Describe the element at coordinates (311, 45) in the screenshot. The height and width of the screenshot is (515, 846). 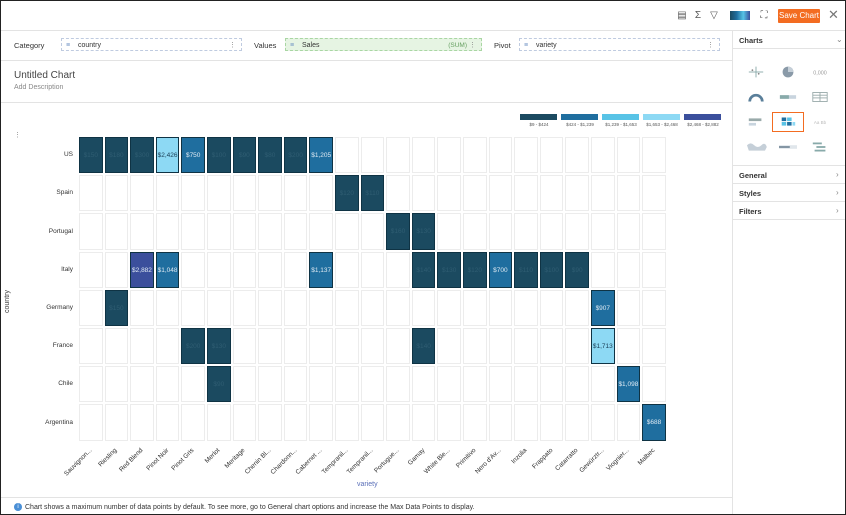
I see `values-value: Sales` at that location.